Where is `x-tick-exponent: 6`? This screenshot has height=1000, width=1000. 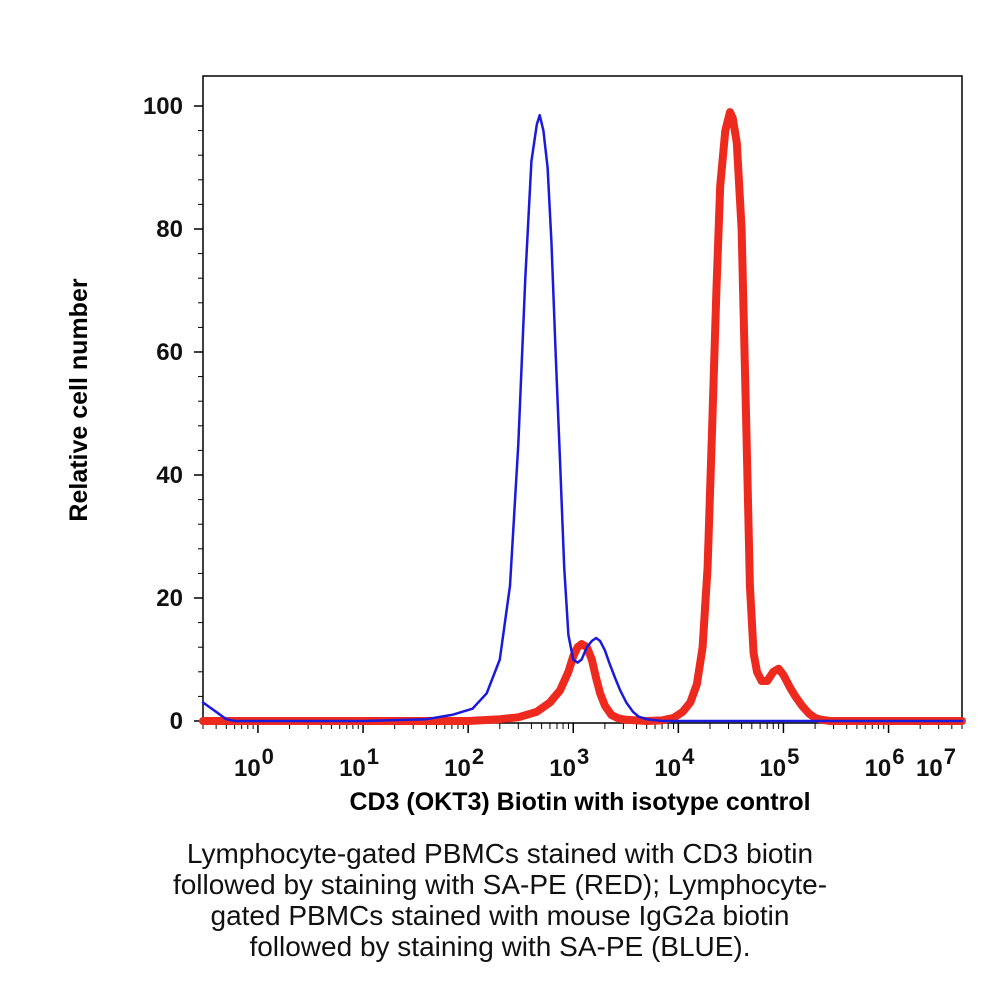
x-tick-exponent: 6 is located at coordinates (898, 756).